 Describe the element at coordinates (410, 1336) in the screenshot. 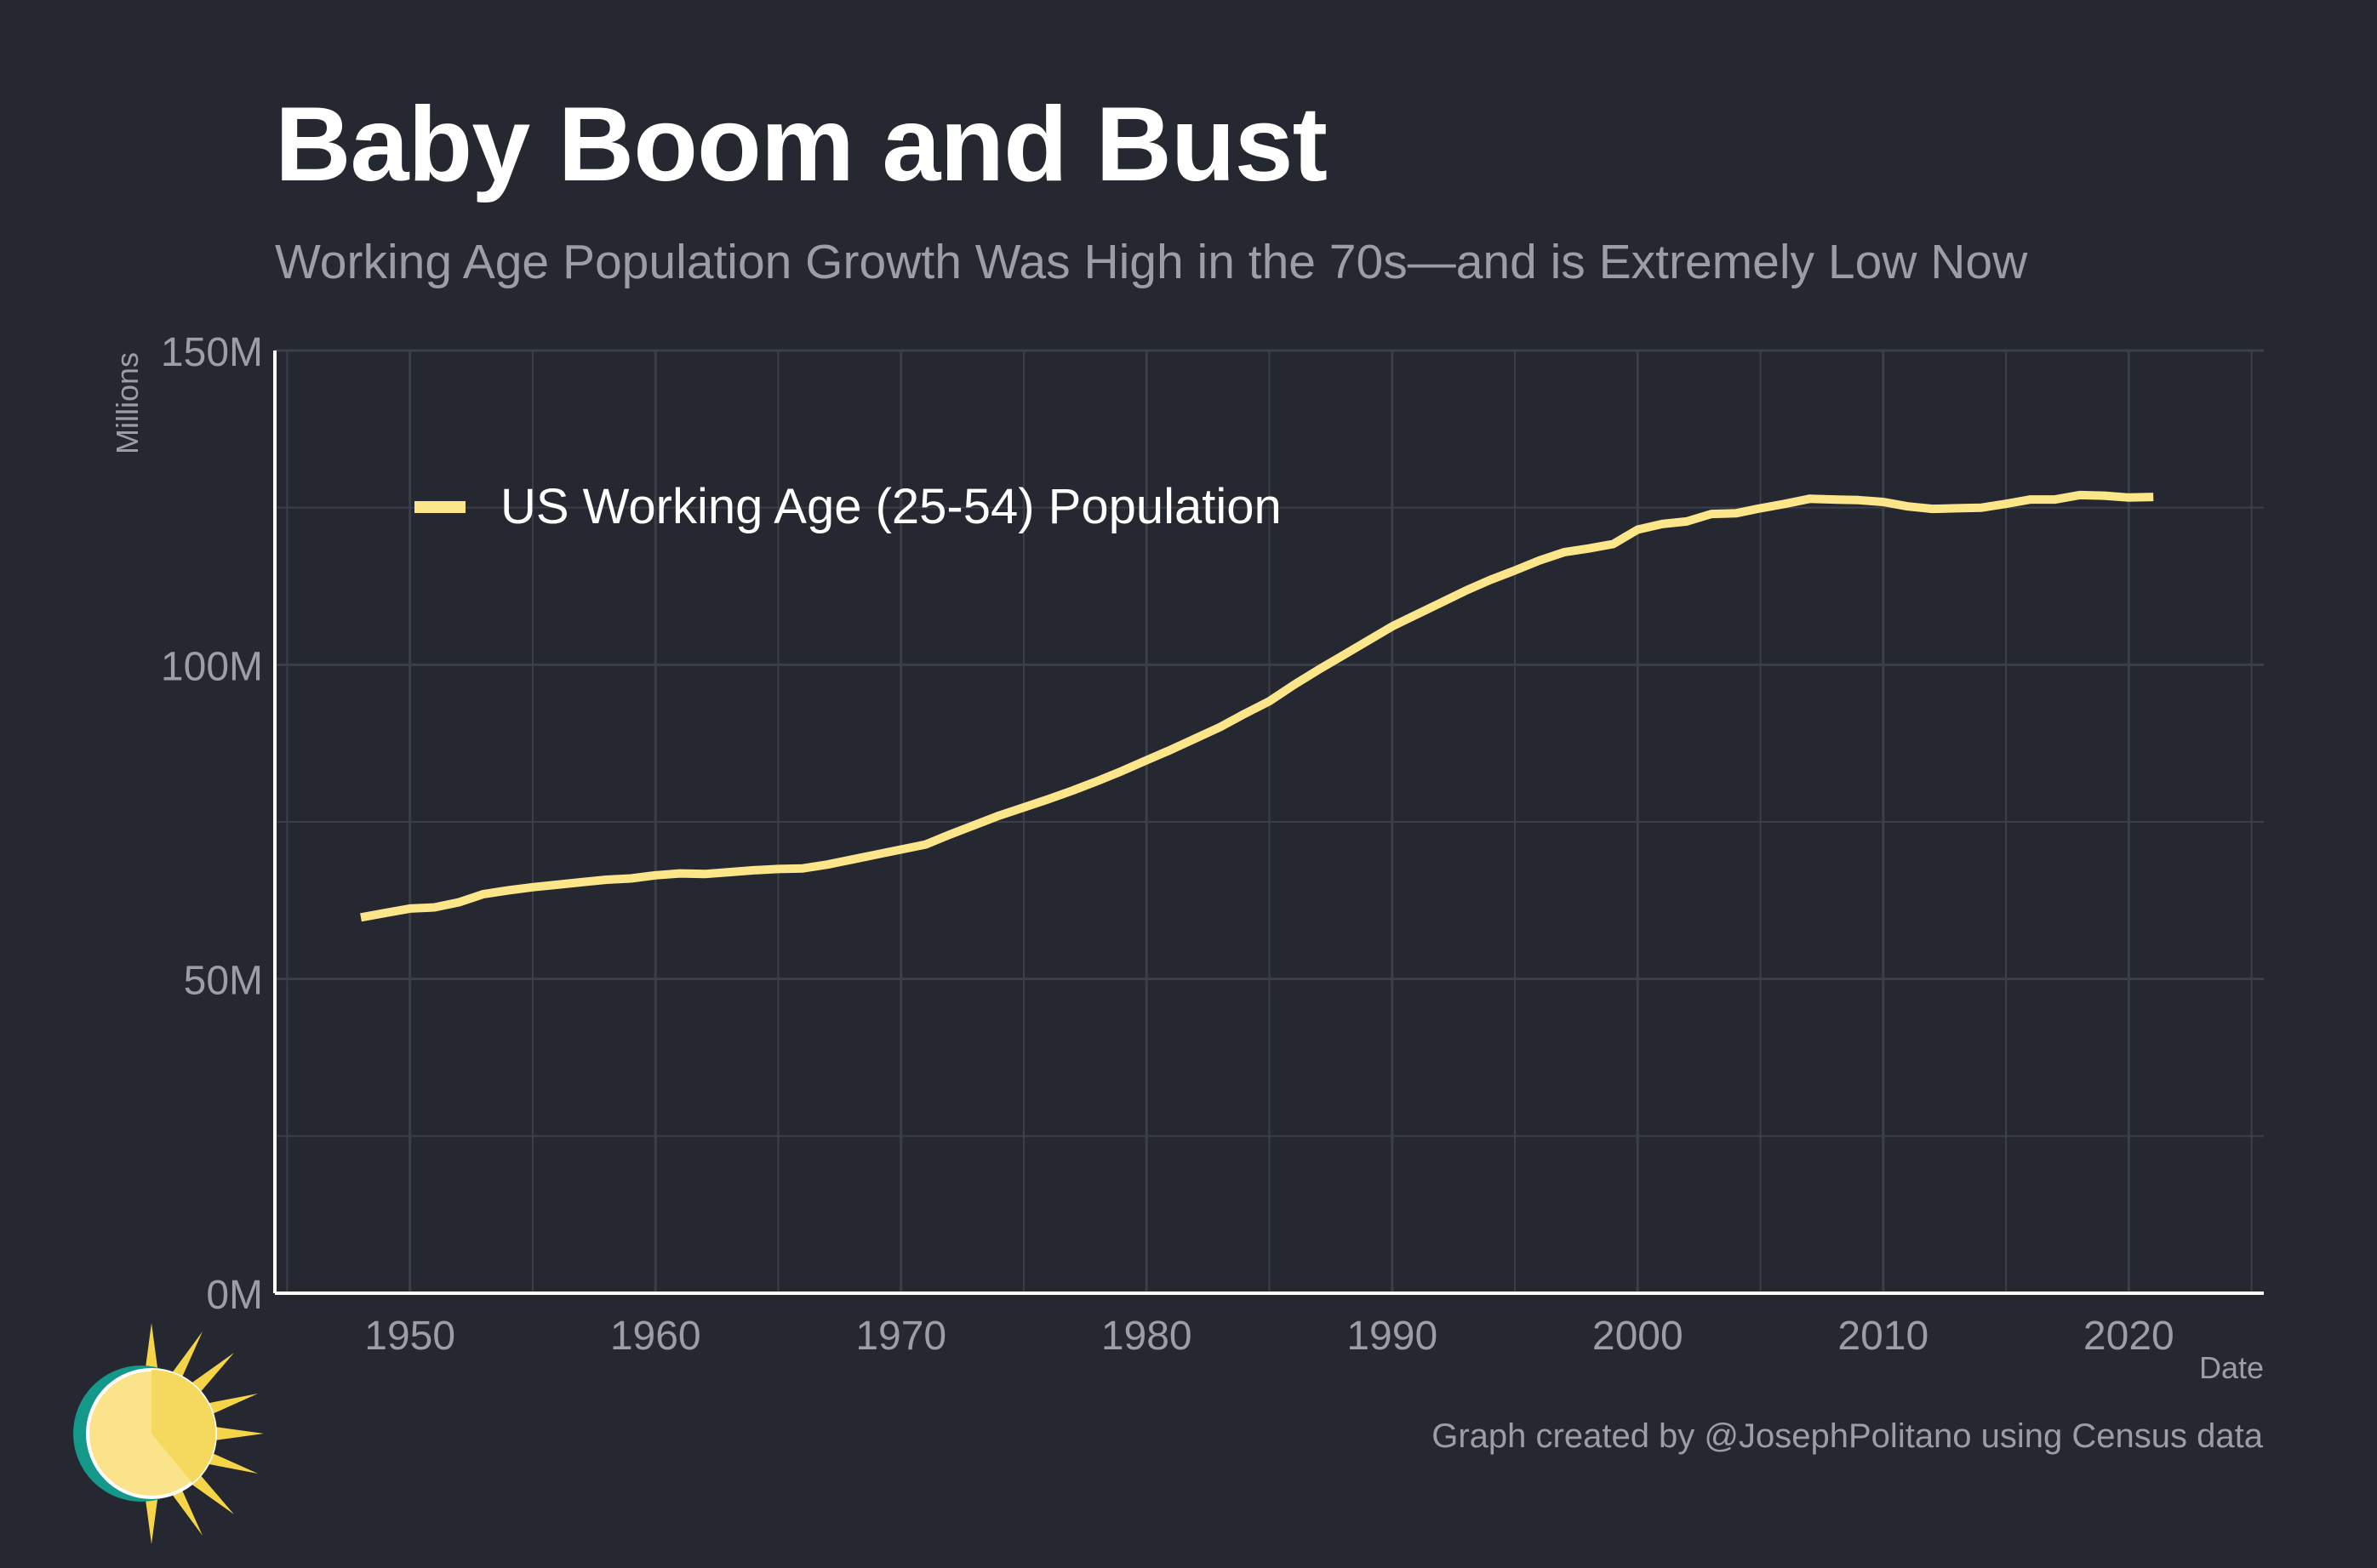

I see `x-tick-label: 1950` at that location.